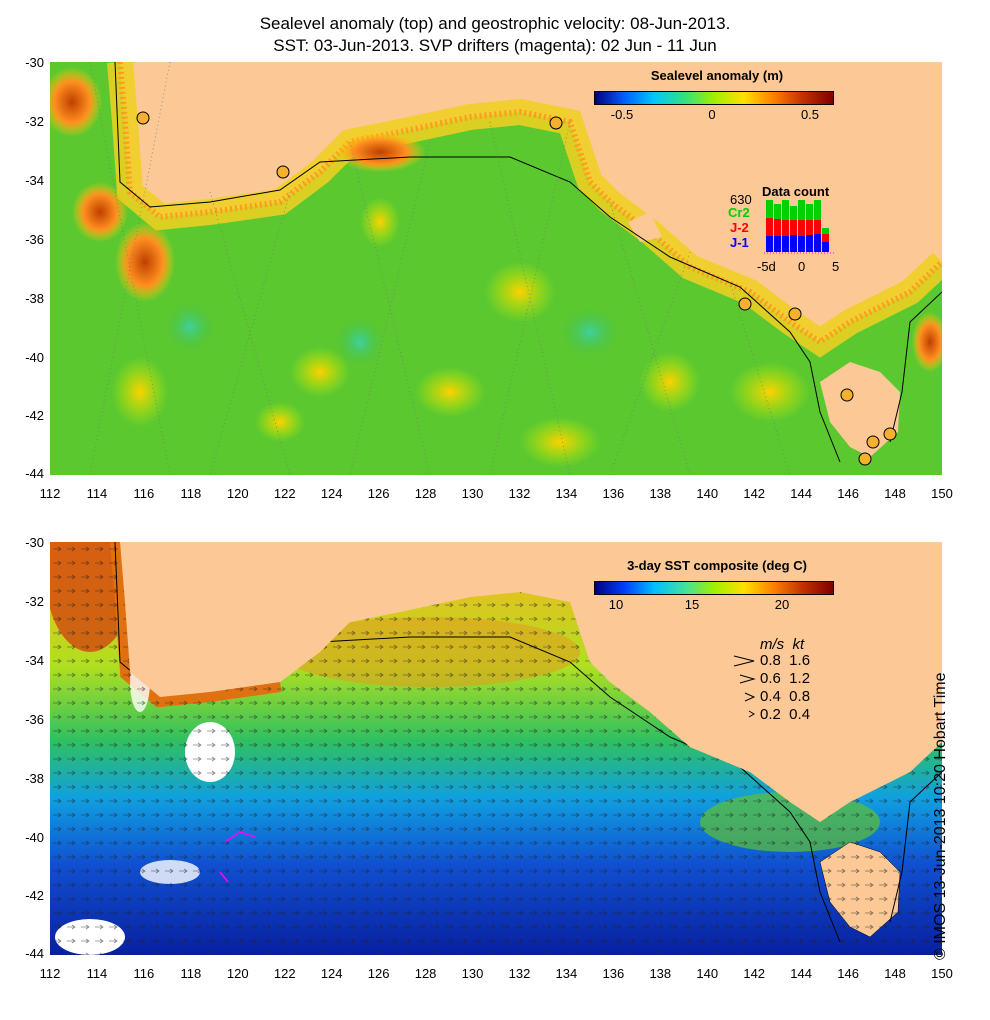 Image resolution: width=990 pixels, height=1020 pixels. I want to click on tasmania-land, so click(860, 409).